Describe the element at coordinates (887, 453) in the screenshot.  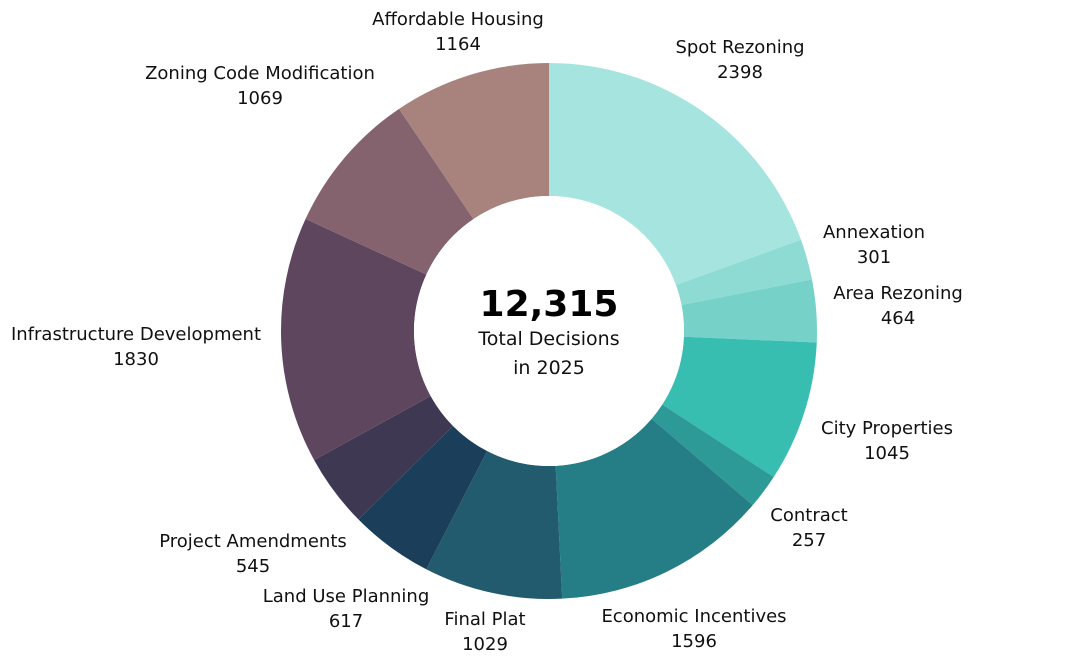
I see `slice-value: 1045` at that location.